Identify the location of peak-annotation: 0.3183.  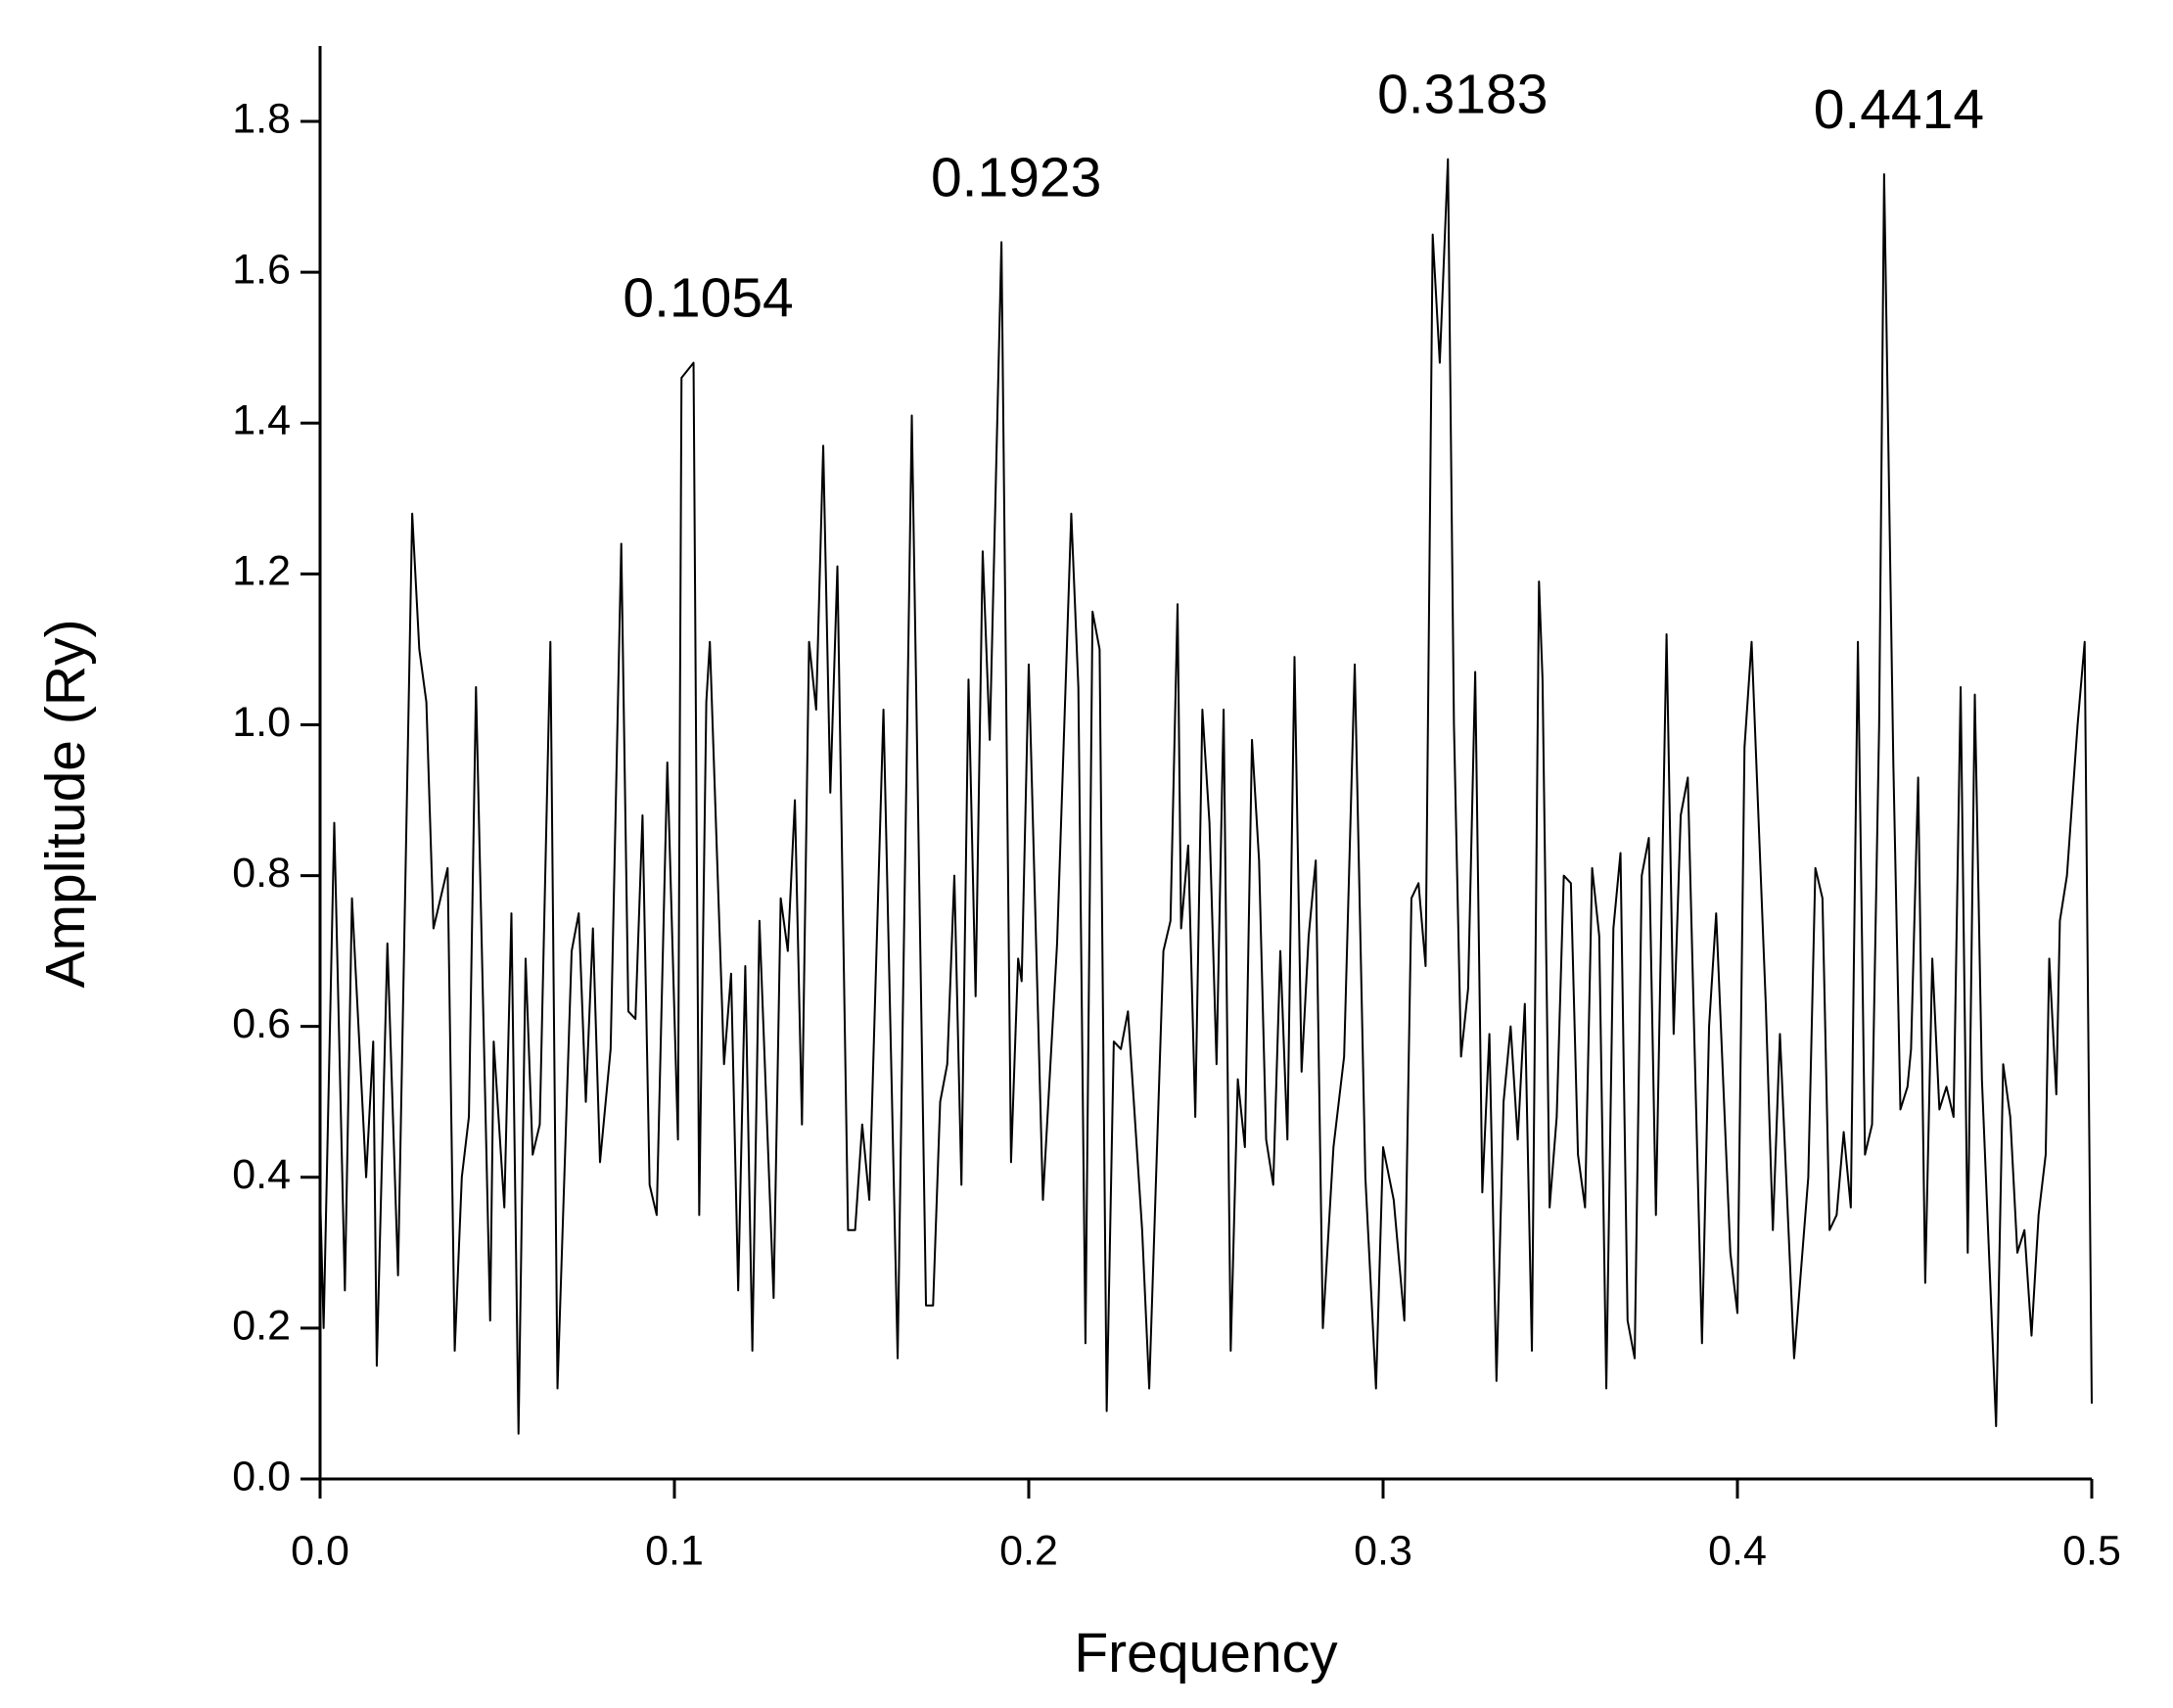
(1462, 95).